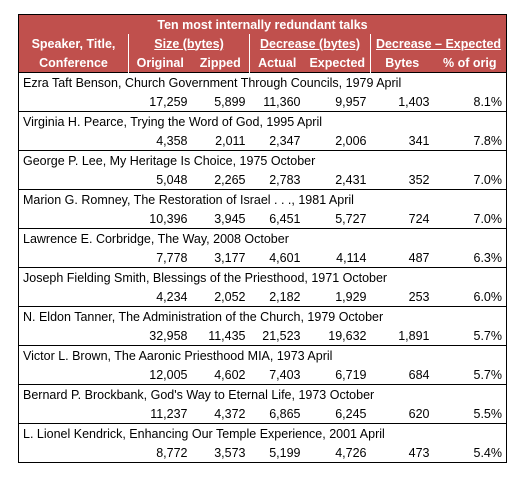  I want to click on value-cell: 5,727, so click(351, 218).